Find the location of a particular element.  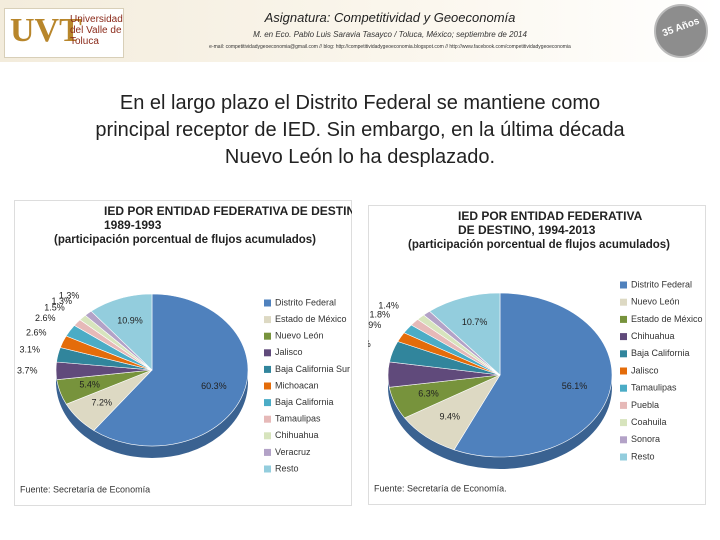

logo-box is located at coordinates (64, 33).